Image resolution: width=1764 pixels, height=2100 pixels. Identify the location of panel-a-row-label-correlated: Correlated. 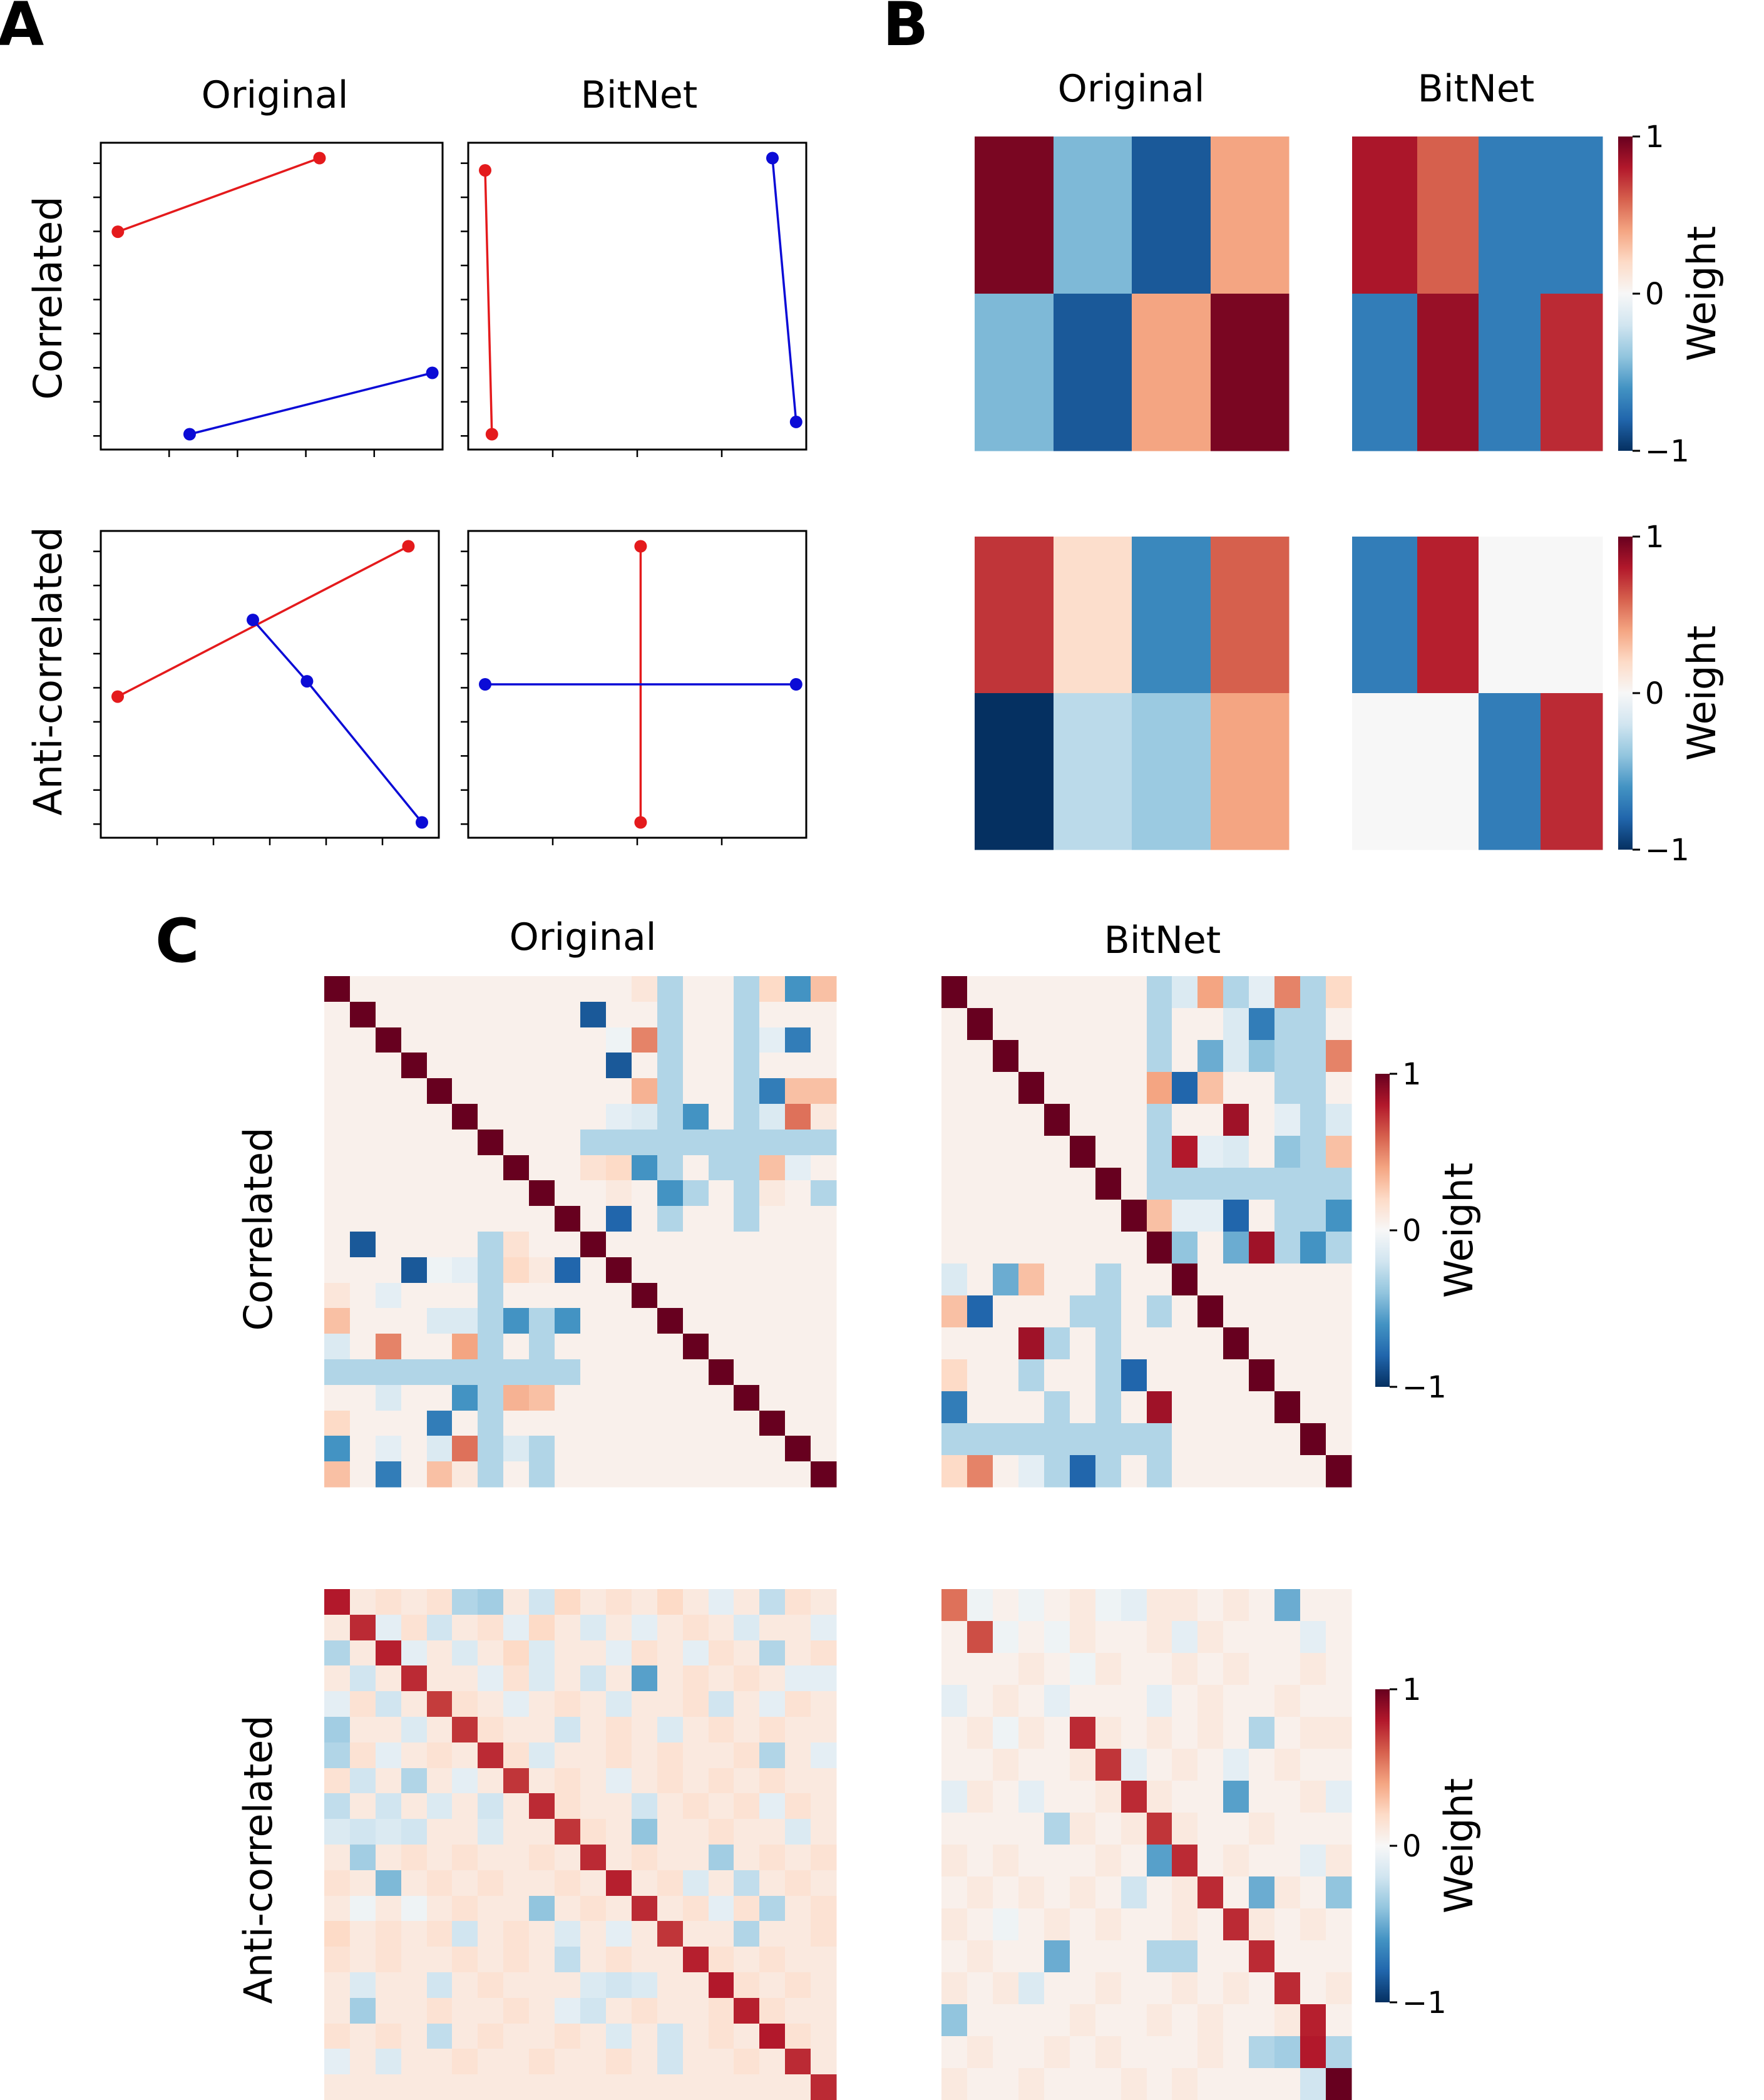
(48, 298).